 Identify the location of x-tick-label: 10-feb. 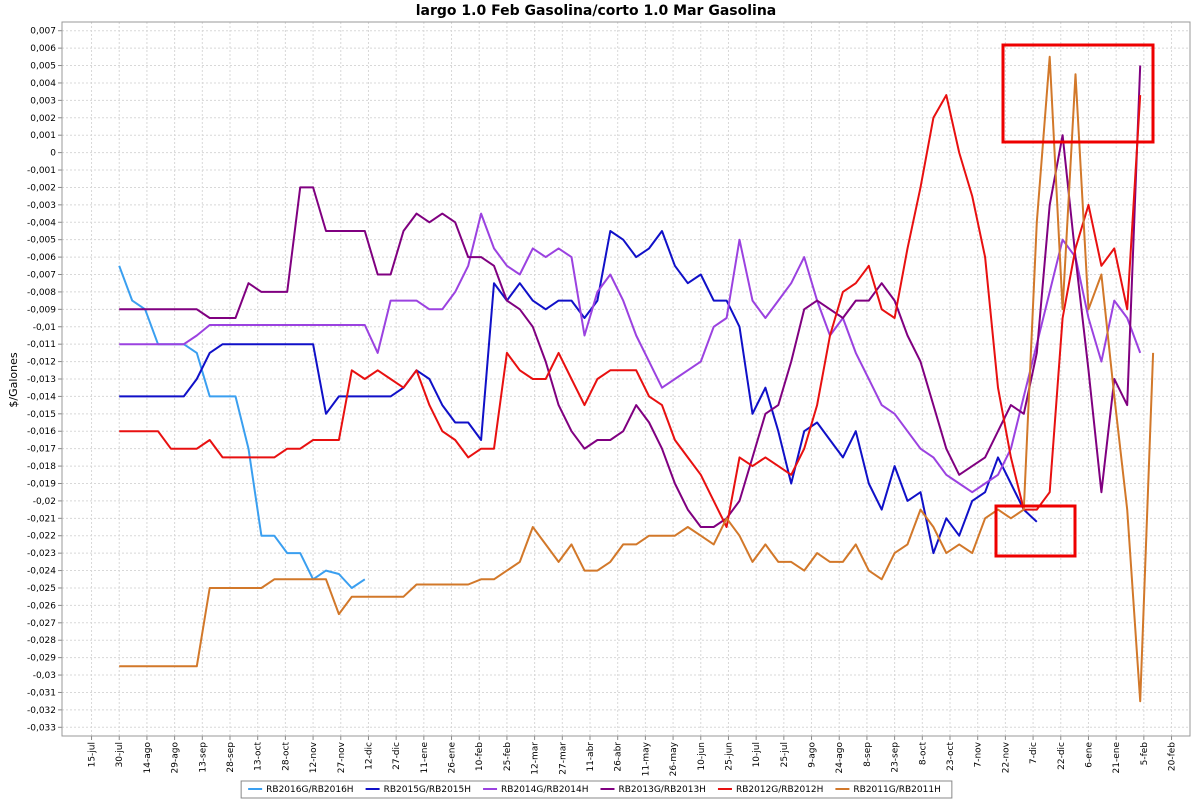
(480, 756).